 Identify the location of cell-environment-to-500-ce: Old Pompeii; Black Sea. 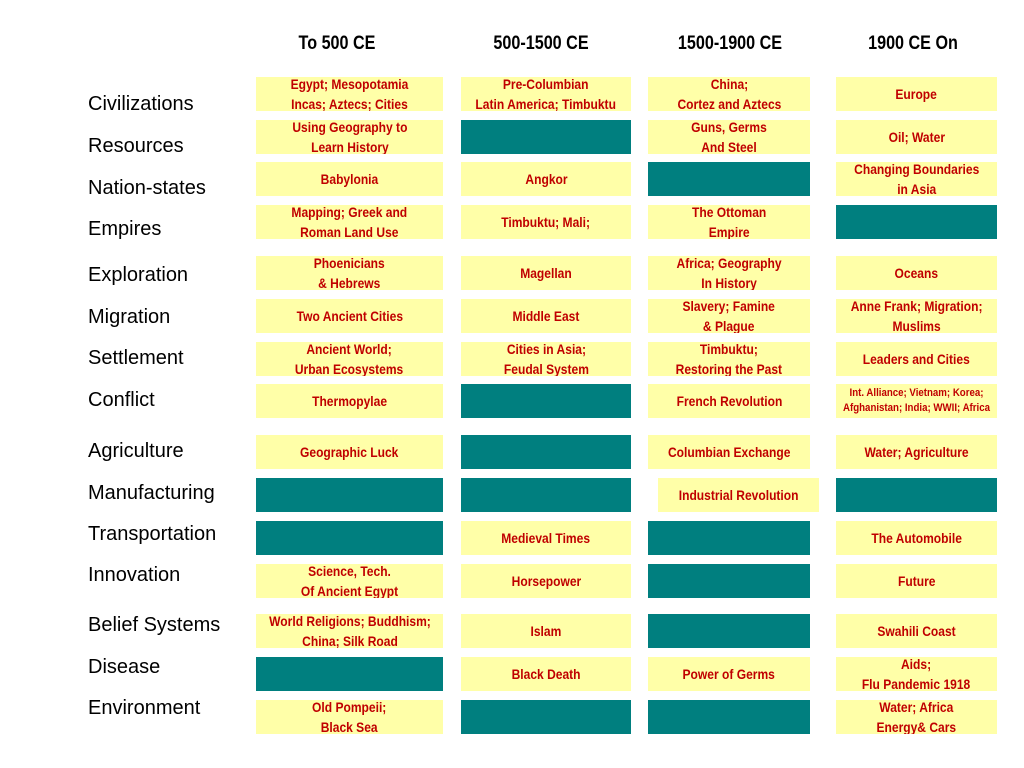
(349, 717).